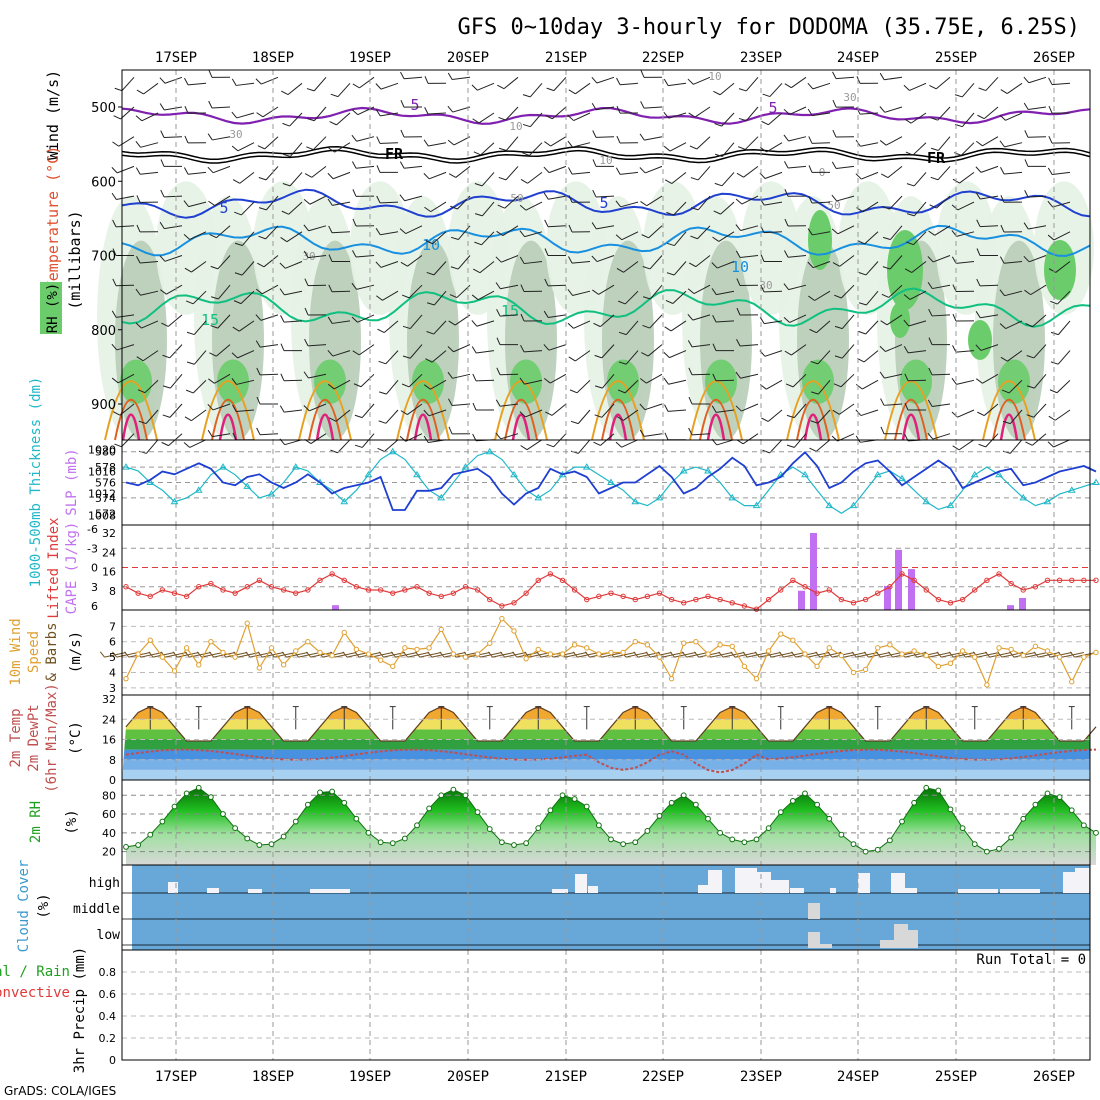 The width and height of the screenshot is (1100, 1100). What do you see at coordinates (414, 105) in the screenshot?
I see `contour-label: 5` at bounding box center [414, 105].